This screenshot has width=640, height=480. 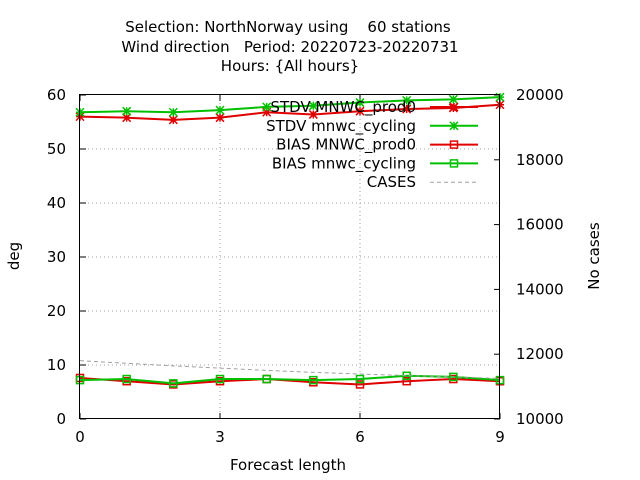 I want to click on y2-tick-label: 14000, so click(x=540, y=289).